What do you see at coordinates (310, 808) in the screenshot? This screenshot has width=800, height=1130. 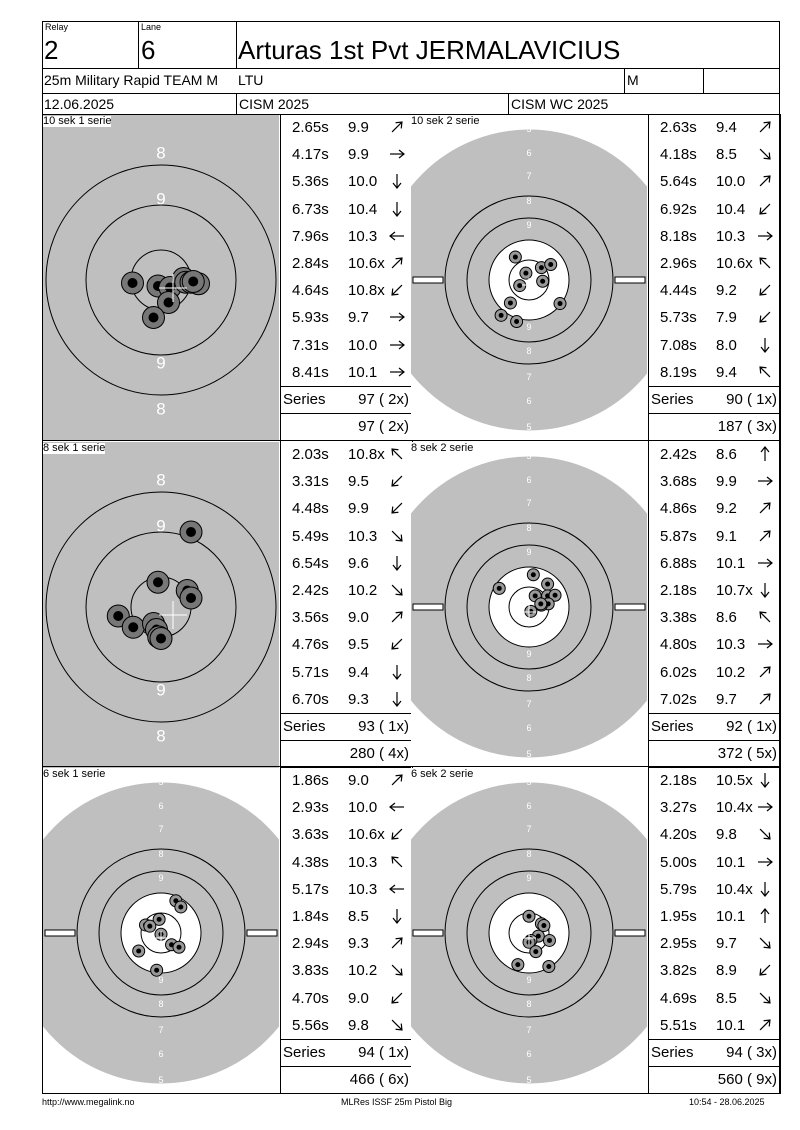 I see `shot-time: 2.93s` at bounding box center [310, 808].